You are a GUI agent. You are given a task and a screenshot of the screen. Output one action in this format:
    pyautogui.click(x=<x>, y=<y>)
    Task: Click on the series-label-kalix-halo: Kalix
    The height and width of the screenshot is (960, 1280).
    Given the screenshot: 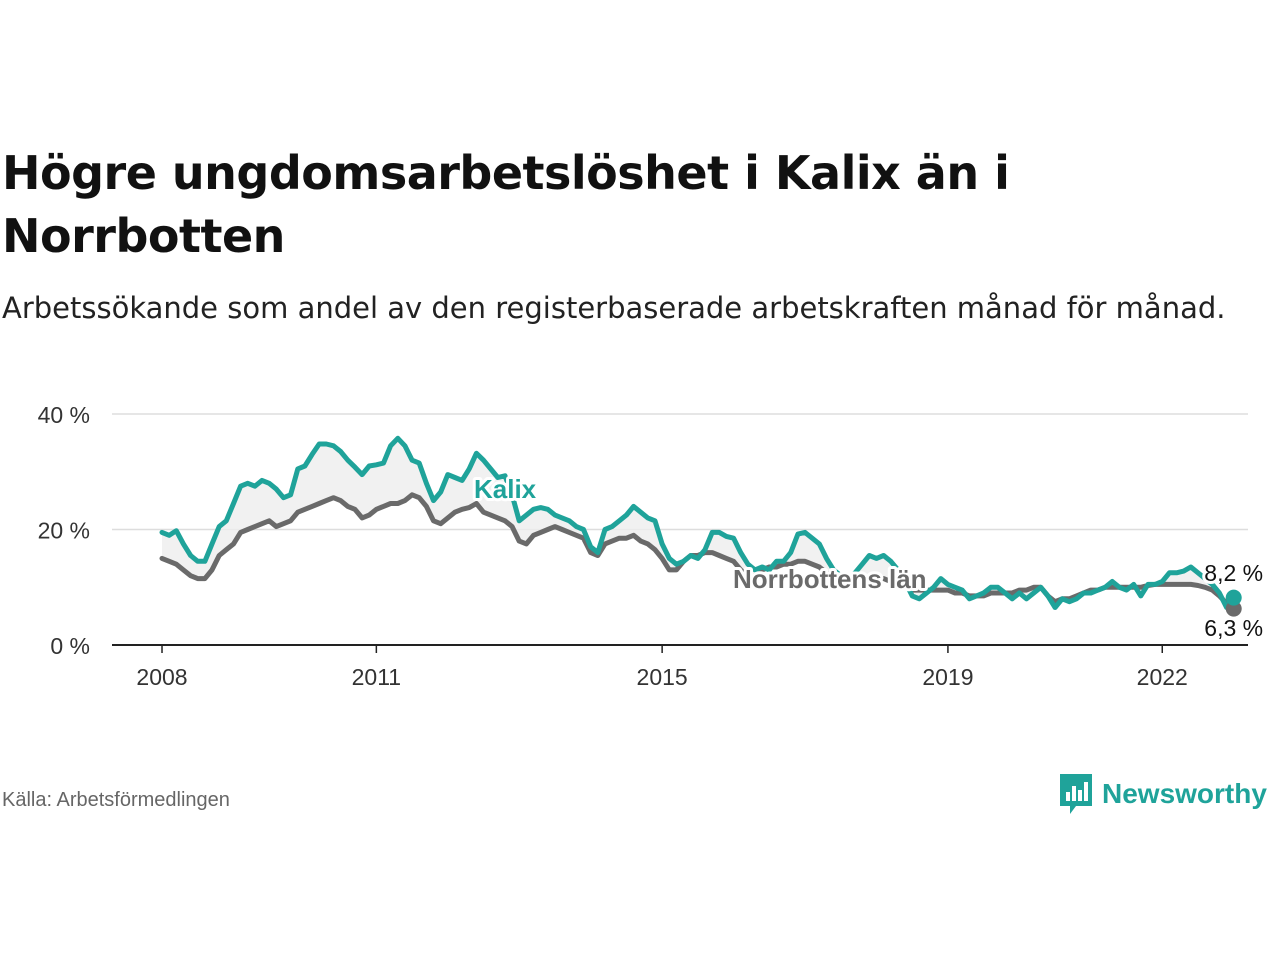 What is the action you would take?
    pyautogui.click(x=505, y=489)
    